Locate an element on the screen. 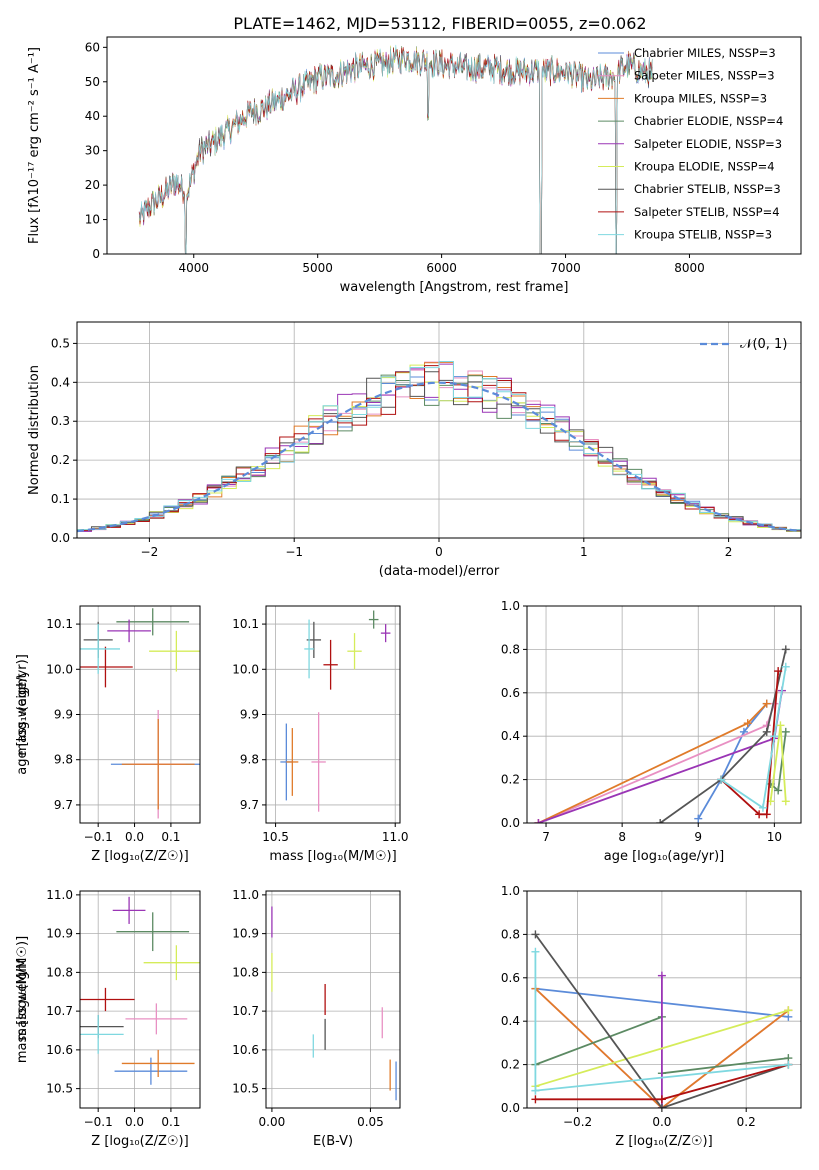  x-tick-label: 11.0 is located at coordinates (395, 837).